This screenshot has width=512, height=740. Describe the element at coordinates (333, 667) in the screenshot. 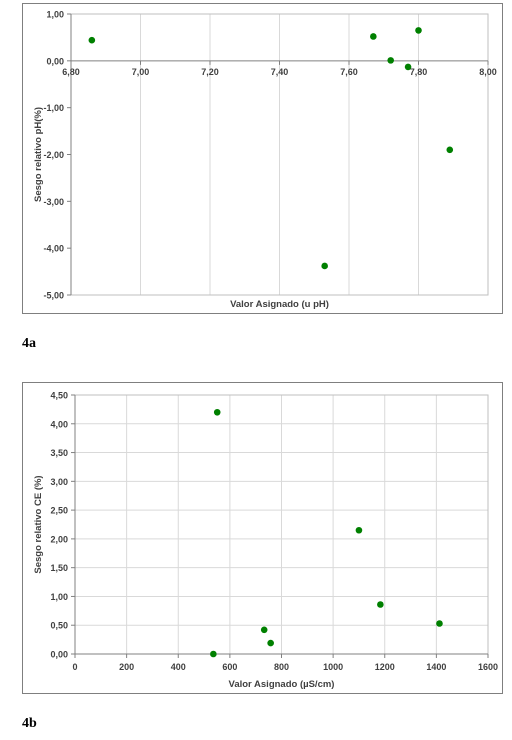

I see `x-tick-label: 1000` at that location.